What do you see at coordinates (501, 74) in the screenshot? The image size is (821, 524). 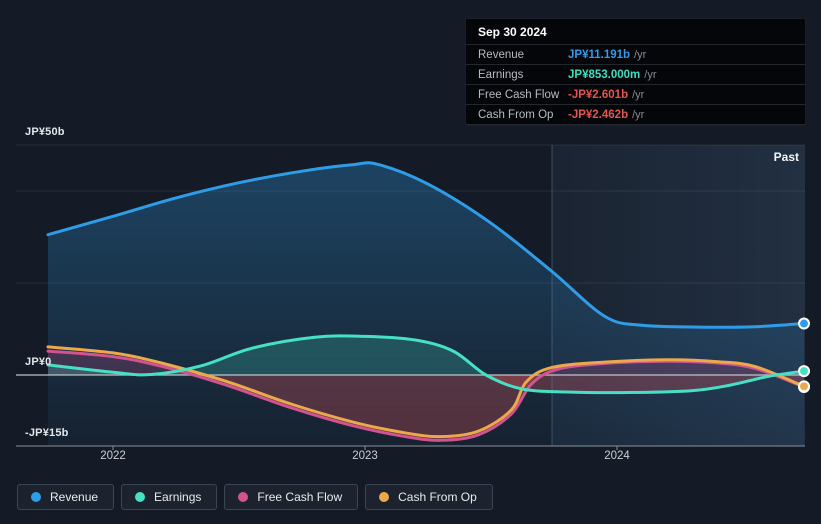 I see `tooltip-row-label: Earnings` at bounding box center [501, 74].